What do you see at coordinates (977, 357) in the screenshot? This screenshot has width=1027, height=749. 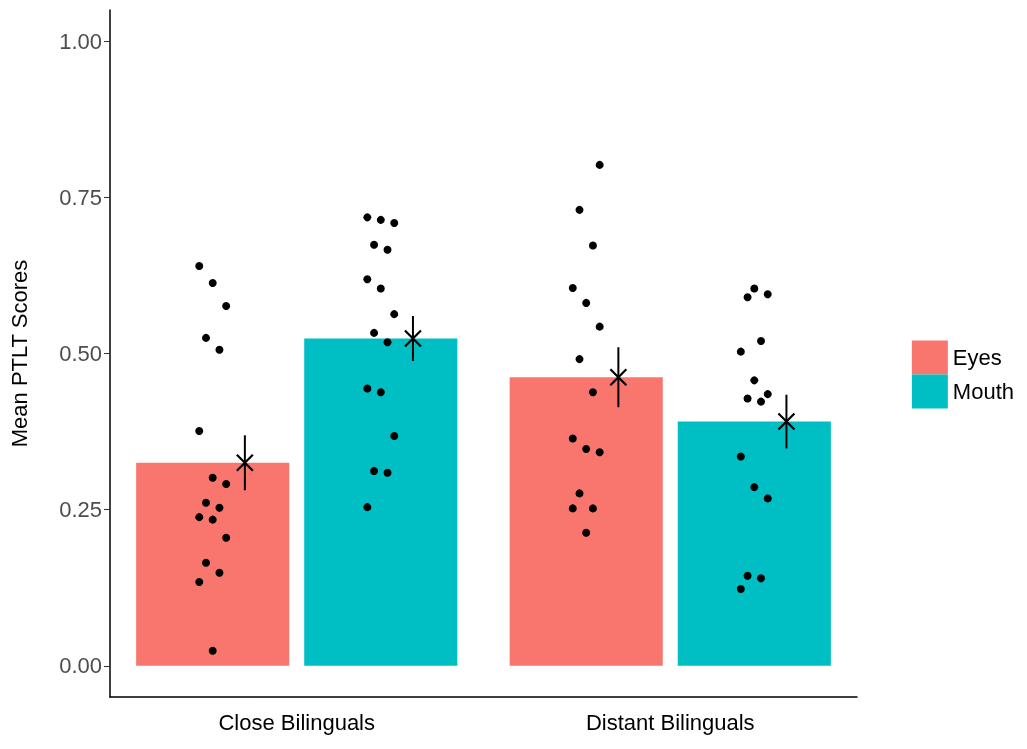 I see `legend-label: Eyes` at bounding box center [977, 357].